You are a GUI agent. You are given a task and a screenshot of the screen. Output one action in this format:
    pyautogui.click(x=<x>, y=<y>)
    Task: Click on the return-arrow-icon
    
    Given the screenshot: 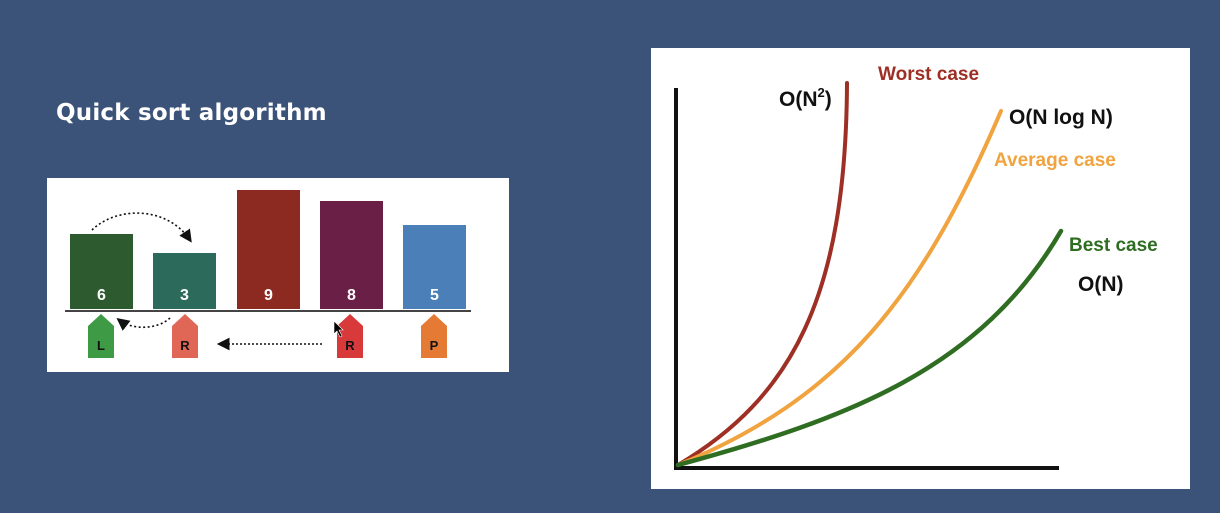 What is the action you would take?
    pyautogui.click(x=143, y=324)
    